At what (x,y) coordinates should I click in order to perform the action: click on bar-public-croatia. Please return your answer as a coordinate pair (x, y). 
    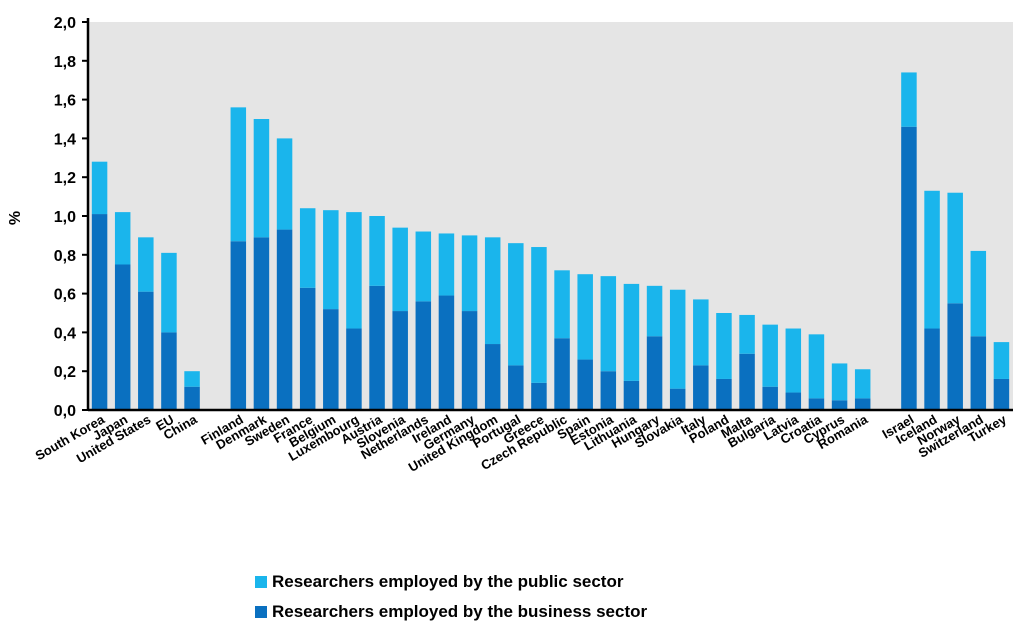
    Looking at the image, I should click on (816, 366).